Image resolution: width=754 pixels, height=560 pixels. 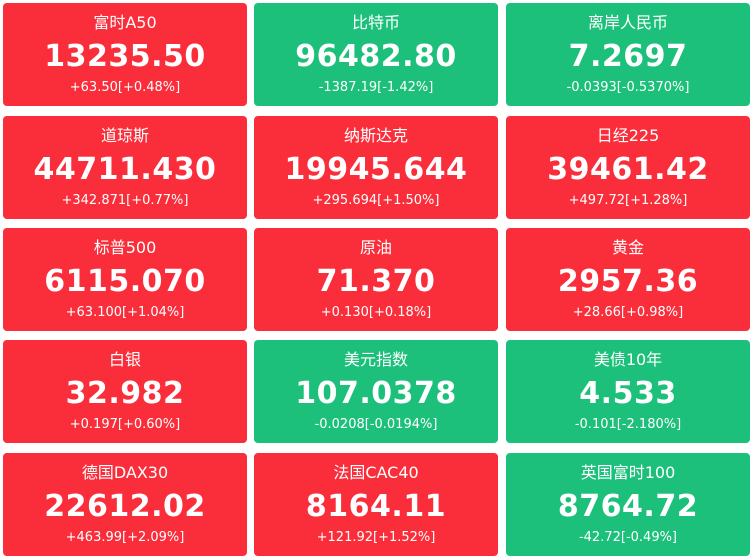 What do you see at coordinates (125, 312) in the screenshot?
I see `quote-change: +63.100[+1.04%]` at bounding box center [125, 312].